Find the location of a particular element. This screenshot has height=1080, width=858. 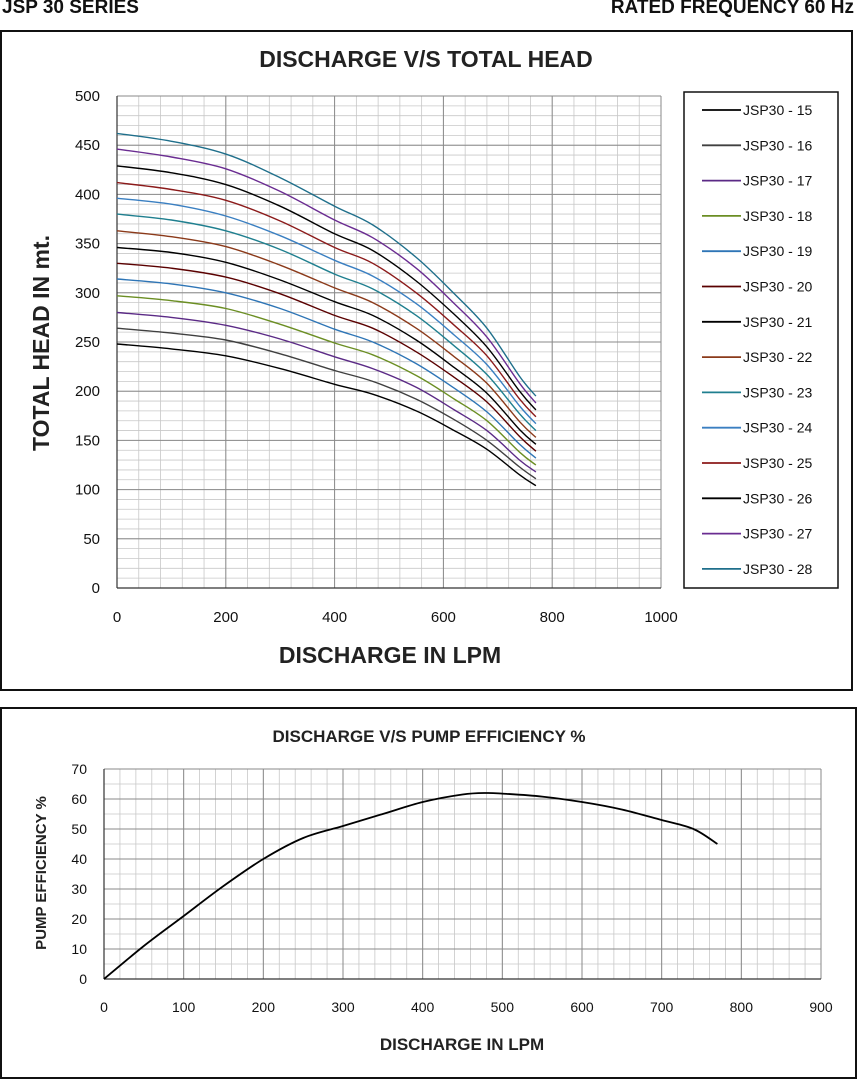

head-chart-ylabel: TOTAL HEAD IN mt. is located at coordinates (41, 343).